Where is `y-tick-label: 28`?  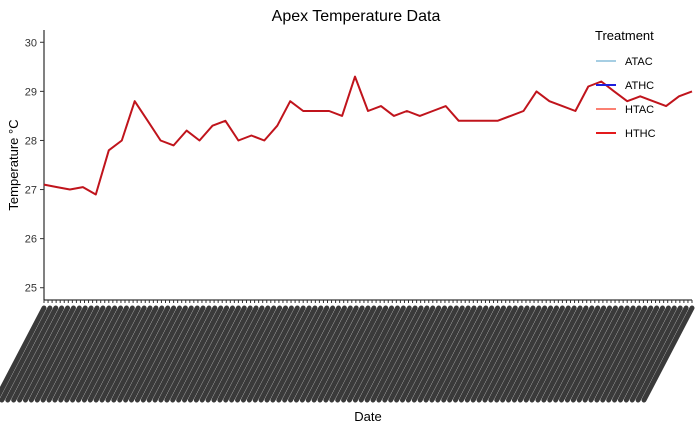
y-tick-label: 28 is located at coordinates (31, 141).